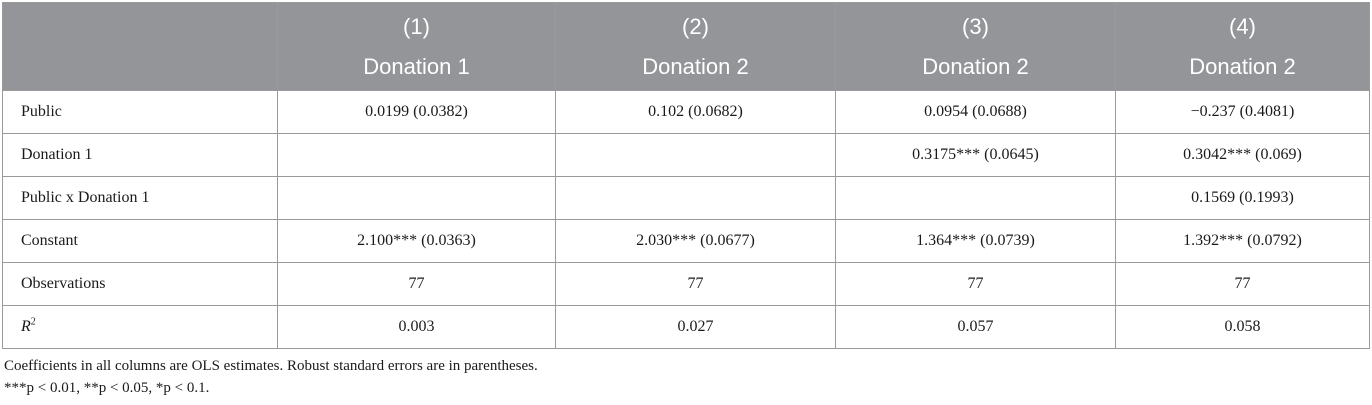  Describe the element at coordinates (107, 388) in the screenshot. I see `notes-line-significance: ***p < 0.01, **p < 0.05, *p < 0.1.` at that location.